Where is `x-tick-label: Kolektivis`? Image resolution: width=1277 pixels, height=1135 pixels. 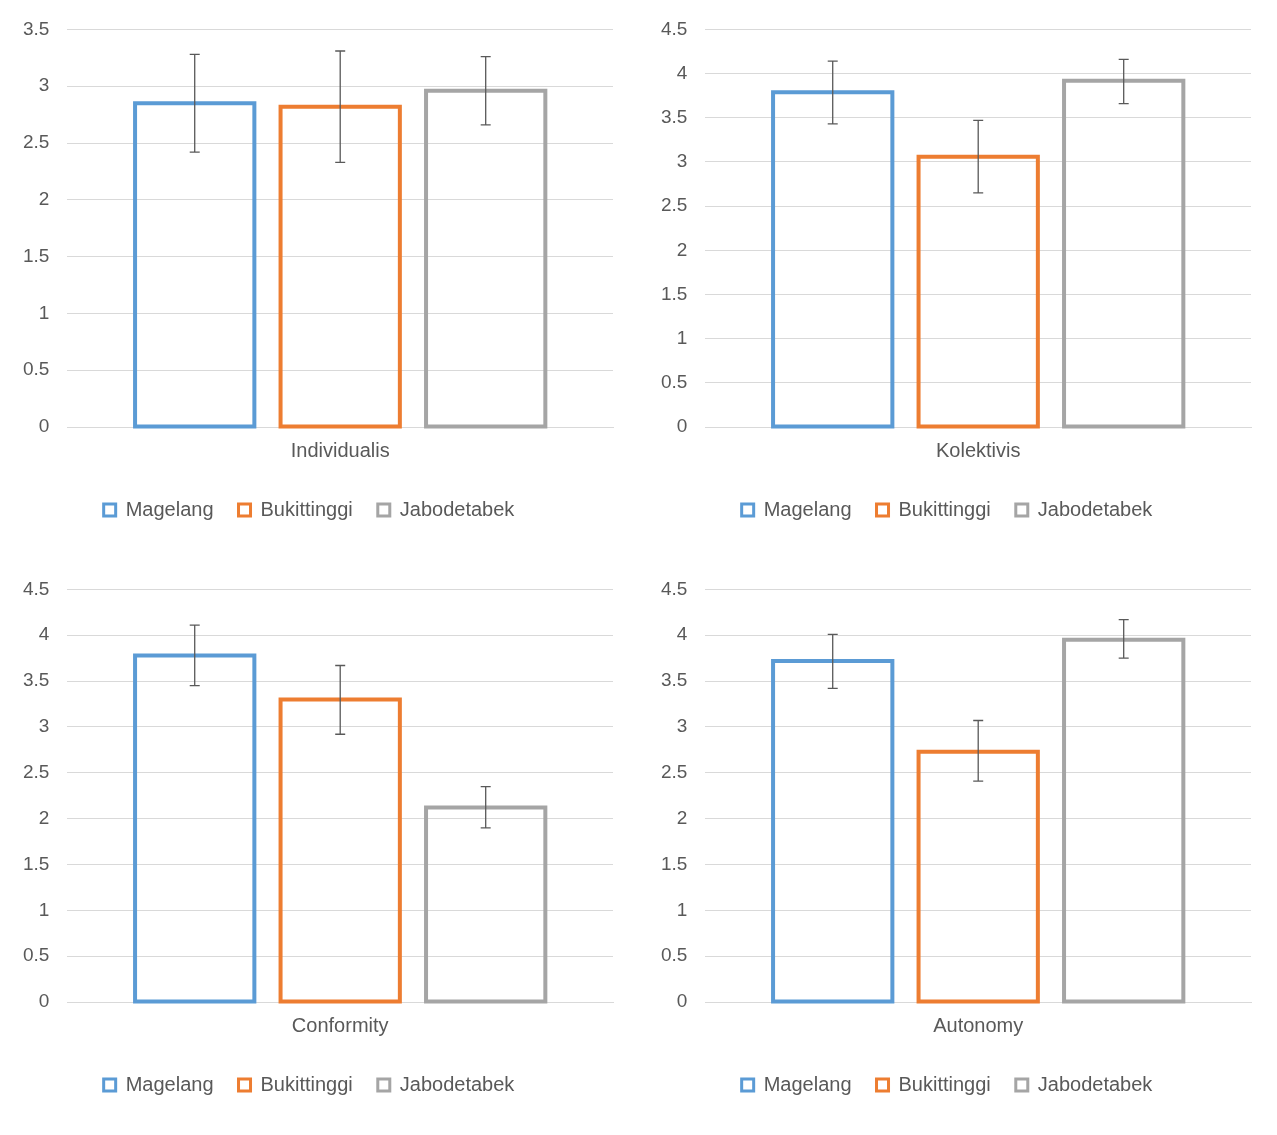
x-tick-label: Kolektivis is located at coordinates (978, 449).